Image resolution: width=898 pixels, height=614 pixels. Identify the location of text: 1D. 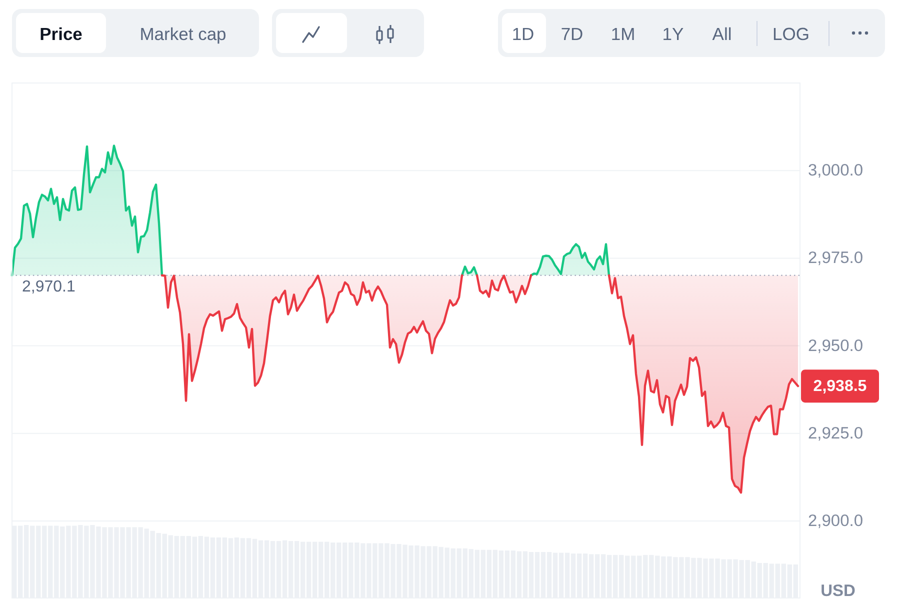
(523, 34).